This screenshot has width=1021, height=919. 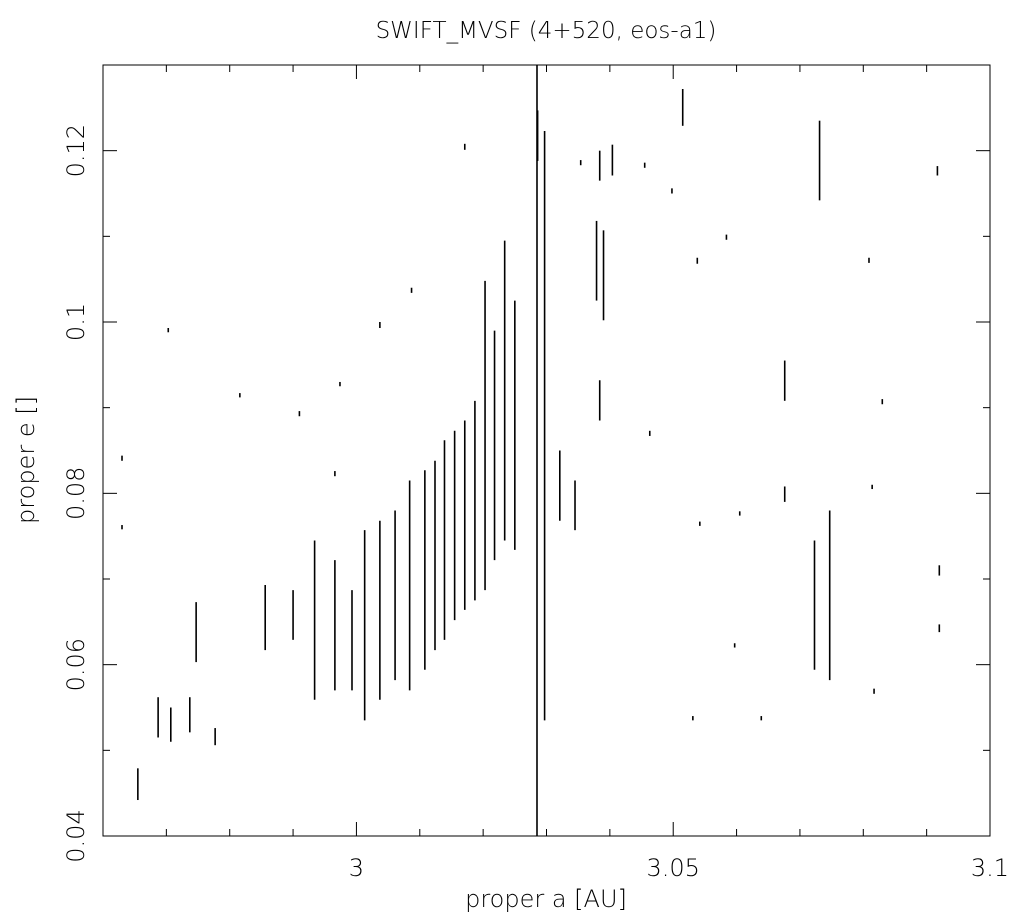 What do you see at coordinates (546, 899) in the screenshot?
I see `x-axis-label: proper a [AU]` at bounding box center [546, 899].